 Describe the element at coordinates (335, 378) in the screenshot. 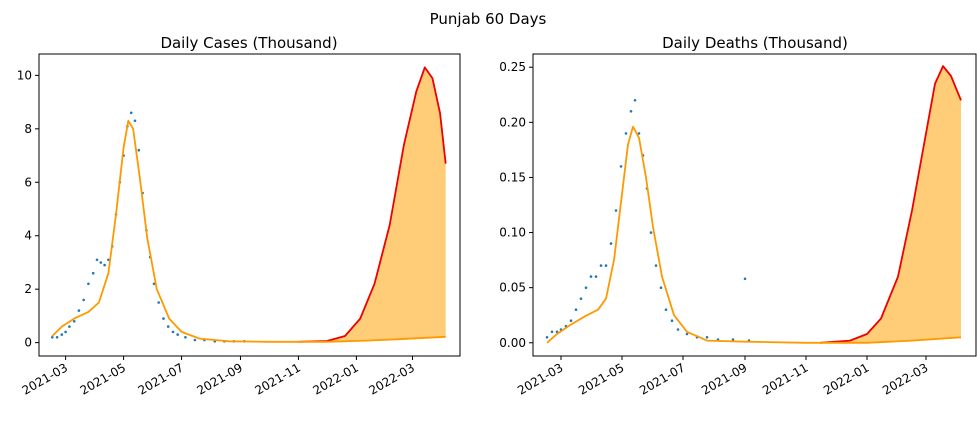

I see `cases-x-tick-label: 2022-01` at that location.